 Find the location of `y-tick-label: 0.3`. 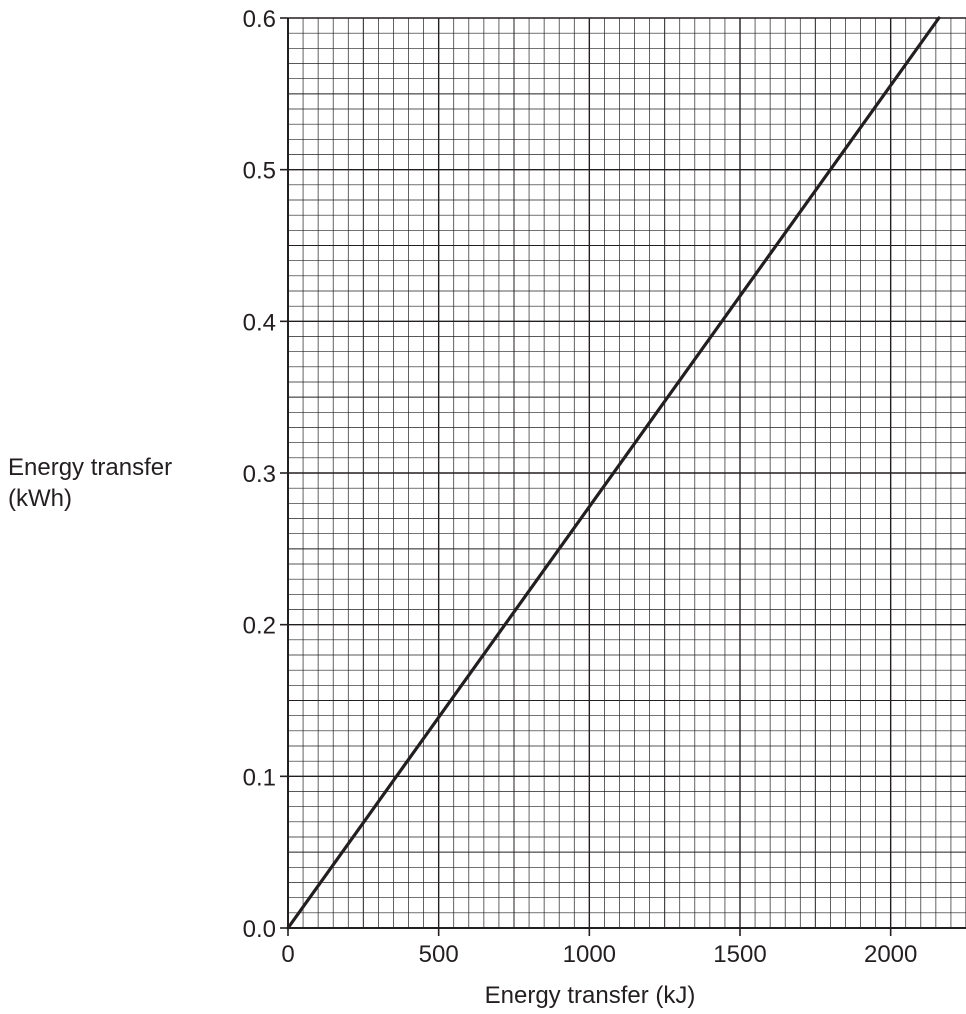

y-tick-label: 0.3 is located at coordinates (259, 474).